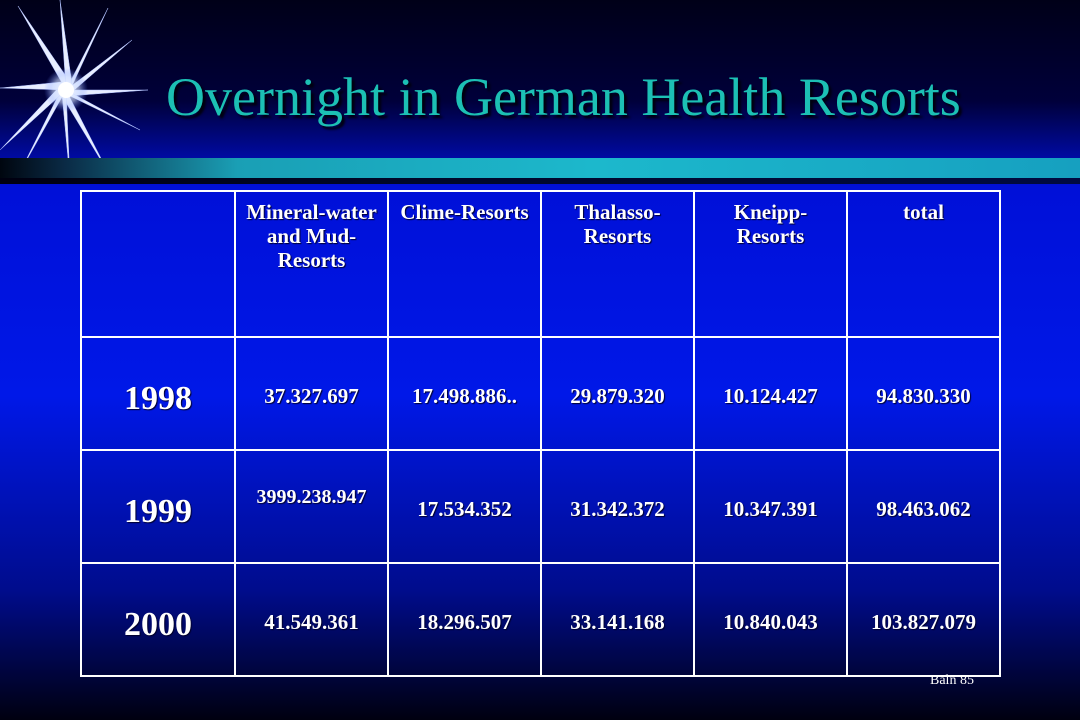 This screenshot has width=1080, height=720. Describe the element at coordinates (158, 393) in the screenshot. I see `row-year: 1998` at that location.